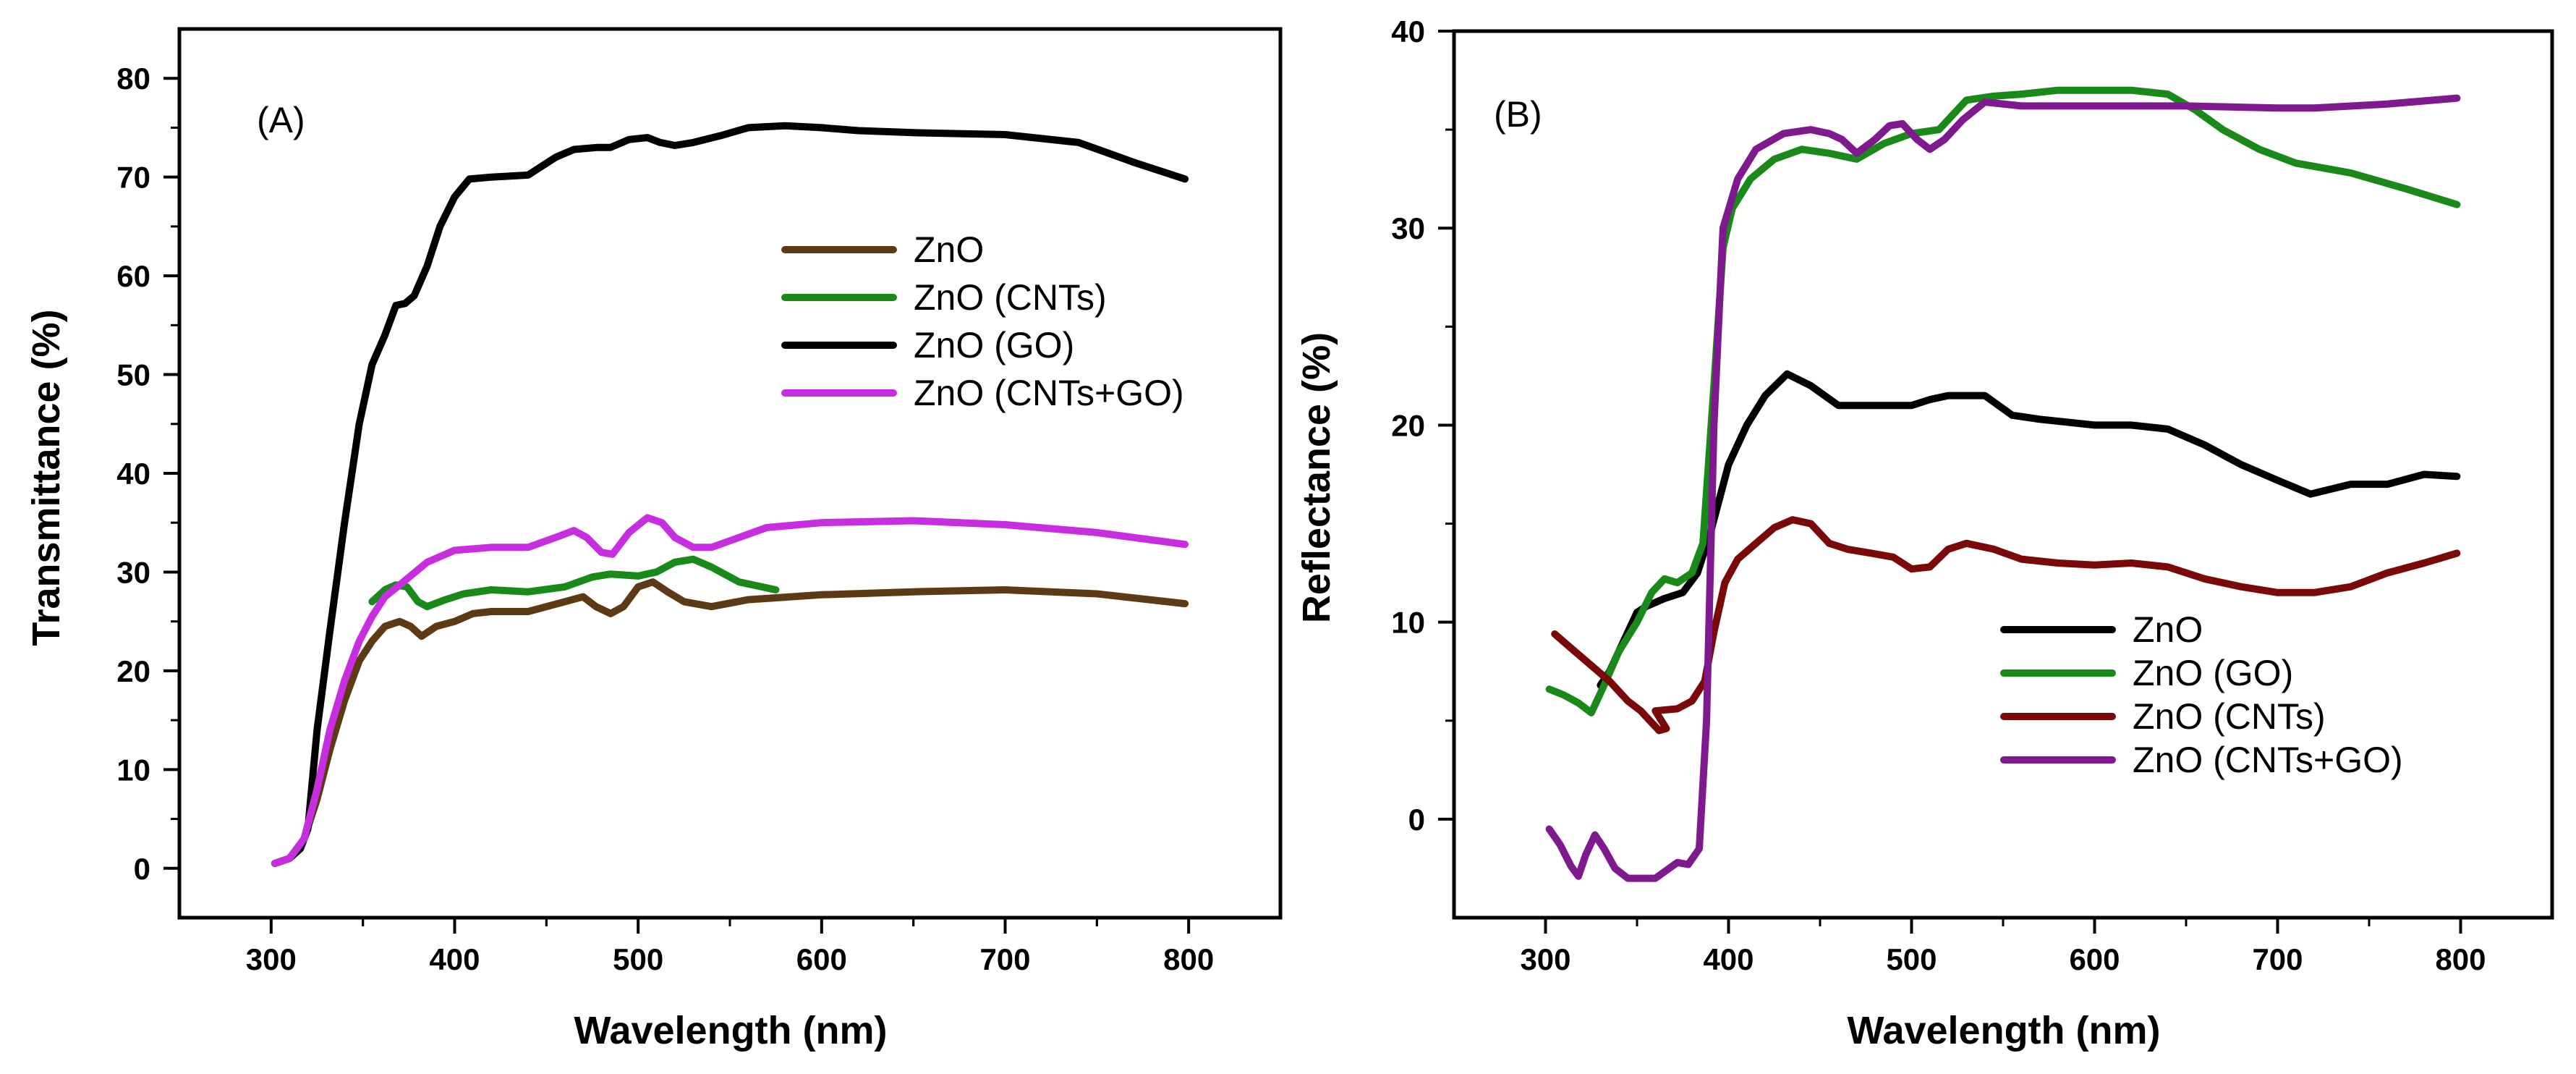 The image size is (2576, 1074). What do you see at coordinates (1316, 477) in the screenshot?
I see `panel-b-y-axis-title: Reflectance (%)` at bounding box center [1316, 477].